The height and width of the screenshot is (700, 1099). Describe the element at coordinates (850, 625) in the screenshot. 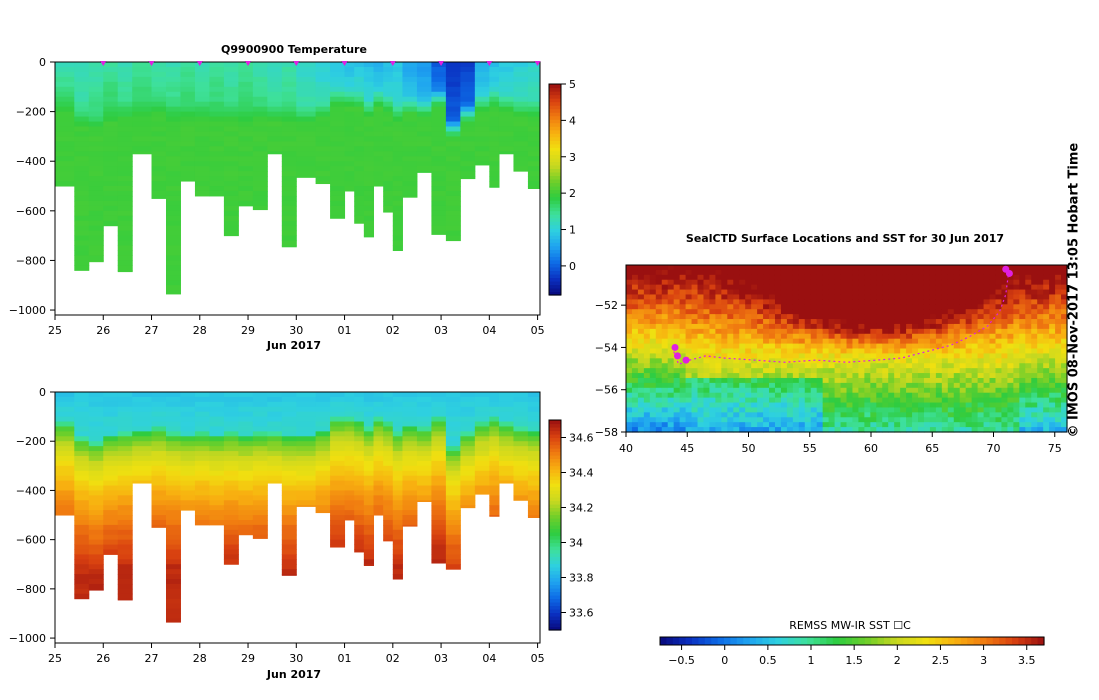

I see `sst-colorbar-label: REMSS MW-IR SST ☐C` at that location.